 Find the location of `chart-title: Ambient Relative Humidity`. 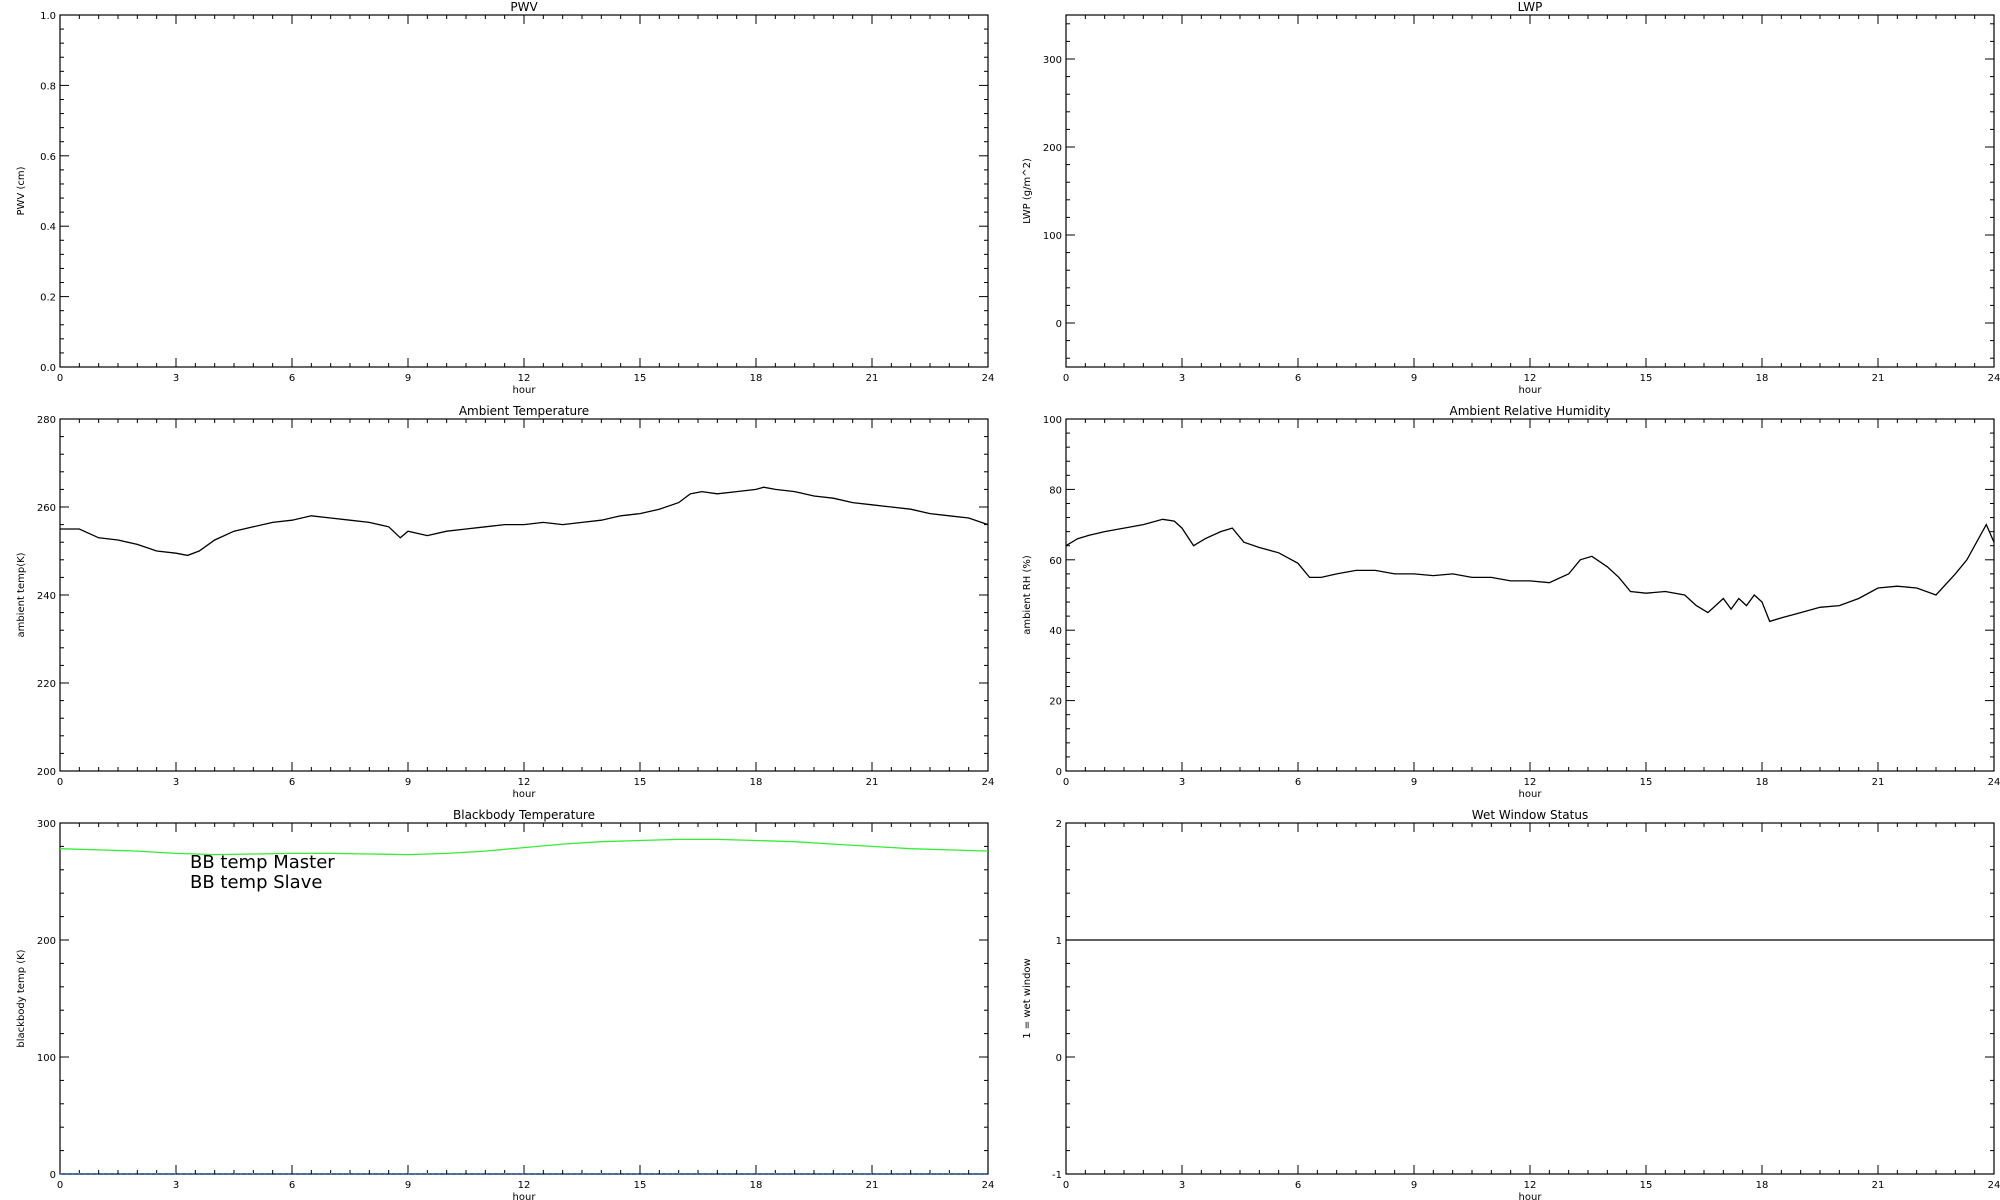

chart-title: Ambient Relative Humidity is located at coordinates (1530, 411).